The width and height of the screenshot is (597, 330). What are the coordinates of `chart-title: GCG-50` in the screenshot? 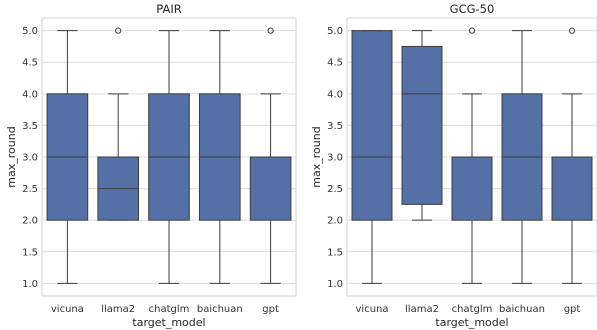 It's located at (472, 9).